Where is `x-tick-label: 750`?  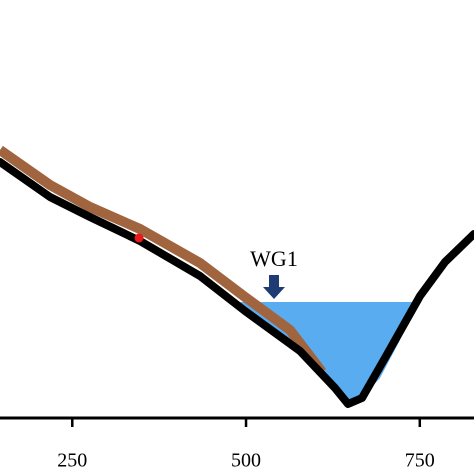 x-tick-label: 750 is located at coordinates (420, 461).